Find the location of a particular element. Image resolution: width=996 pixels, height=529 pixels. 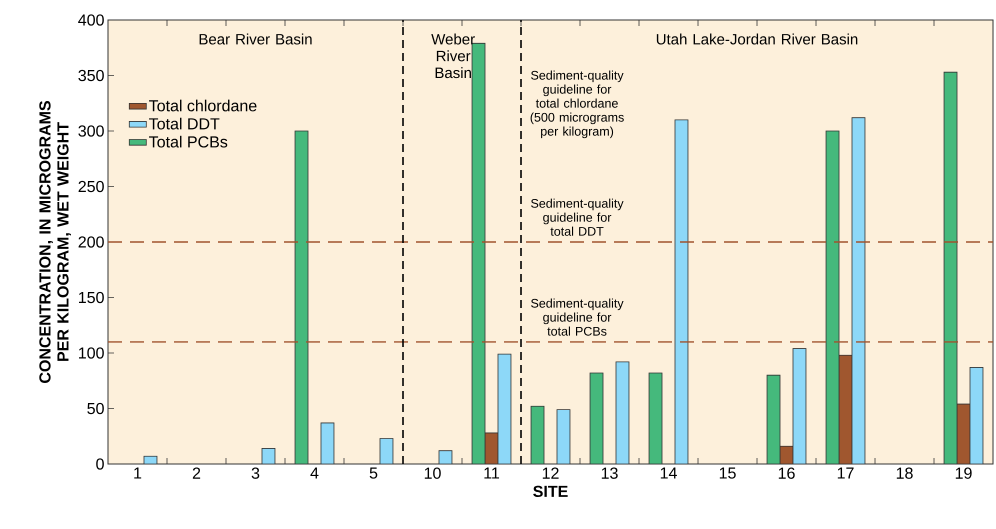

legend-label: Total chlordane is located at coordinates (202, 106).